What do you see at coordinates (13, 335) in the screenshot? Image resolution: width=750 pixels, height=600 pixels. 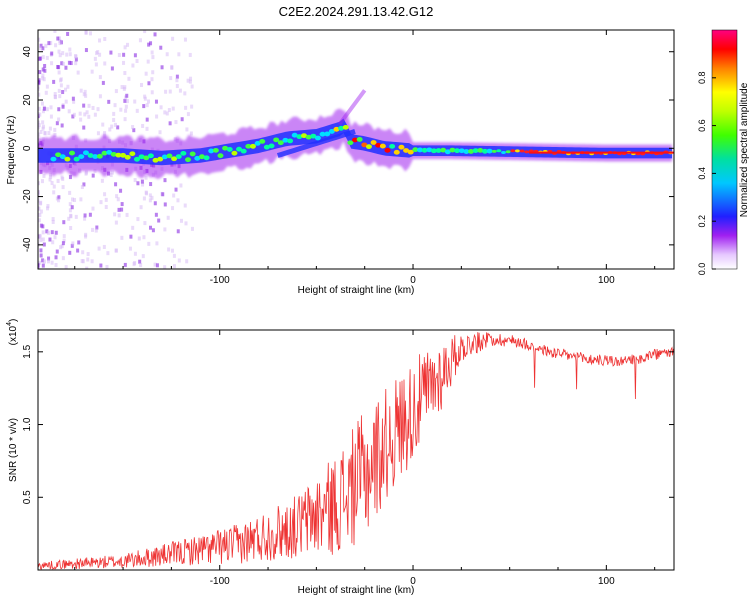 I see `snr-y-multiplier-base: (x10` at bounding box center [13, 335].